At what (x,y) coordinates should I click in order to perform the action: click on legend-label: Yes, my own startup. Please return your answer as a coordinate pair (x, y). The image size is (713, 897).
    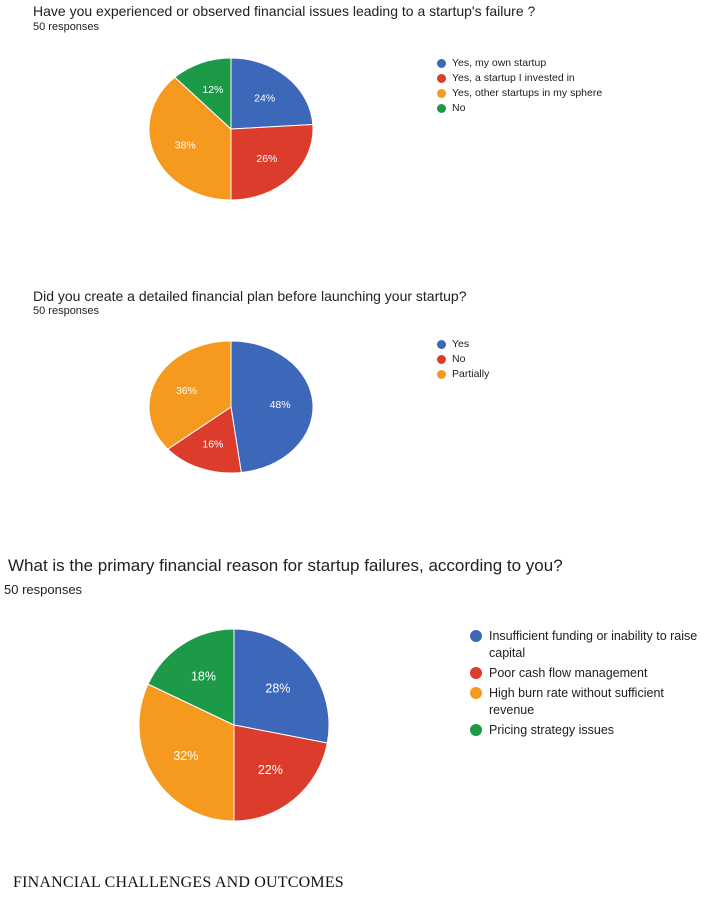
    Looking at the image, I should click on (499, 63).